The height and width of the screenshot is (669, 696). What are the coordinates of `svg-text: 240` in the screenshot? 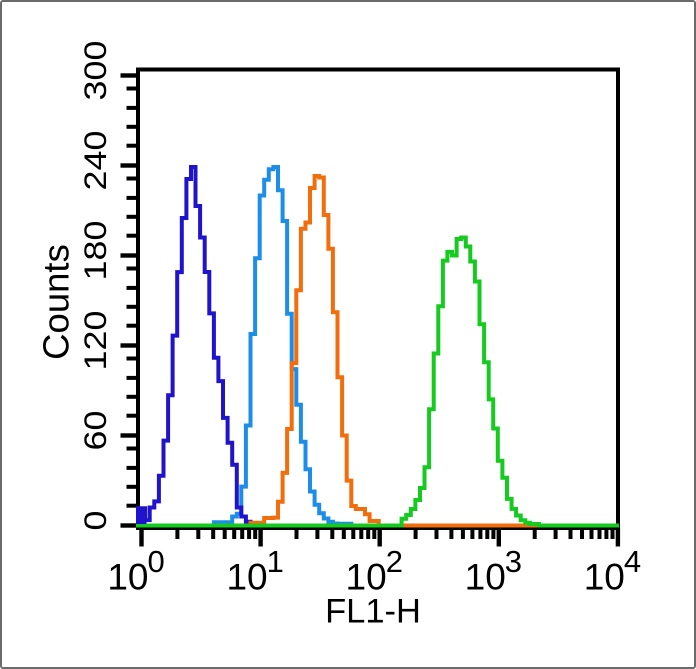 It's located at (95, 161).